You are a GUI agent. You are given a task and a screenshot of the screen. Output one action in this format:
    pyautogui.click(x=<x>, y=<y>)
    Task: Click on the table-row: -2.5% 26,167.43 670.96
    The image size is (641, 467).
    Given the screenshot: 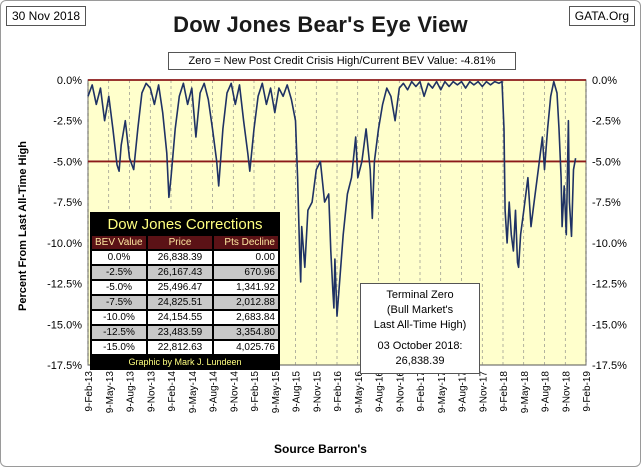 What is the action you would take?
    pyautogui.click(x=185, y=272)
    